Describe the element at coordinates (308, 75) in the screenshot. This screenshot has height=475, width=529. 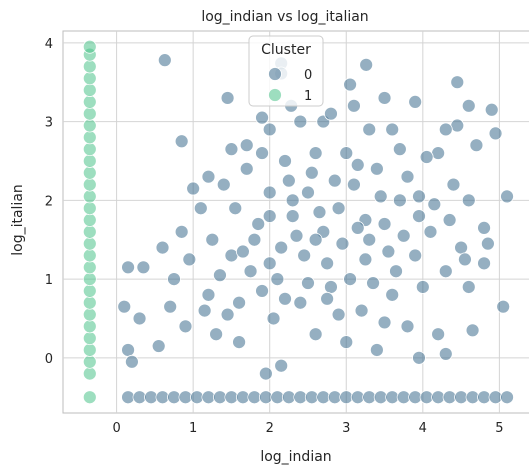
I see `legend-label-cluster-0: 0` at that location.